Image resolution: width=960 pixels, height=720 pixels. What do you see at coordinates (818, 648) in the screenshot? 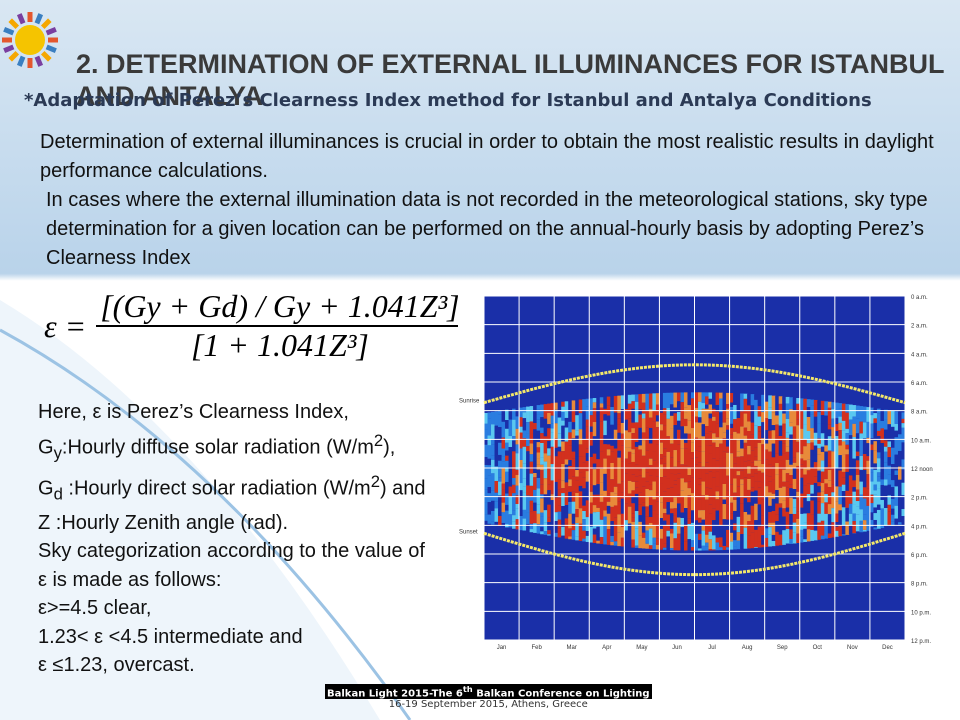
I see `month-label: Oct` at bounding box center [818, 648].